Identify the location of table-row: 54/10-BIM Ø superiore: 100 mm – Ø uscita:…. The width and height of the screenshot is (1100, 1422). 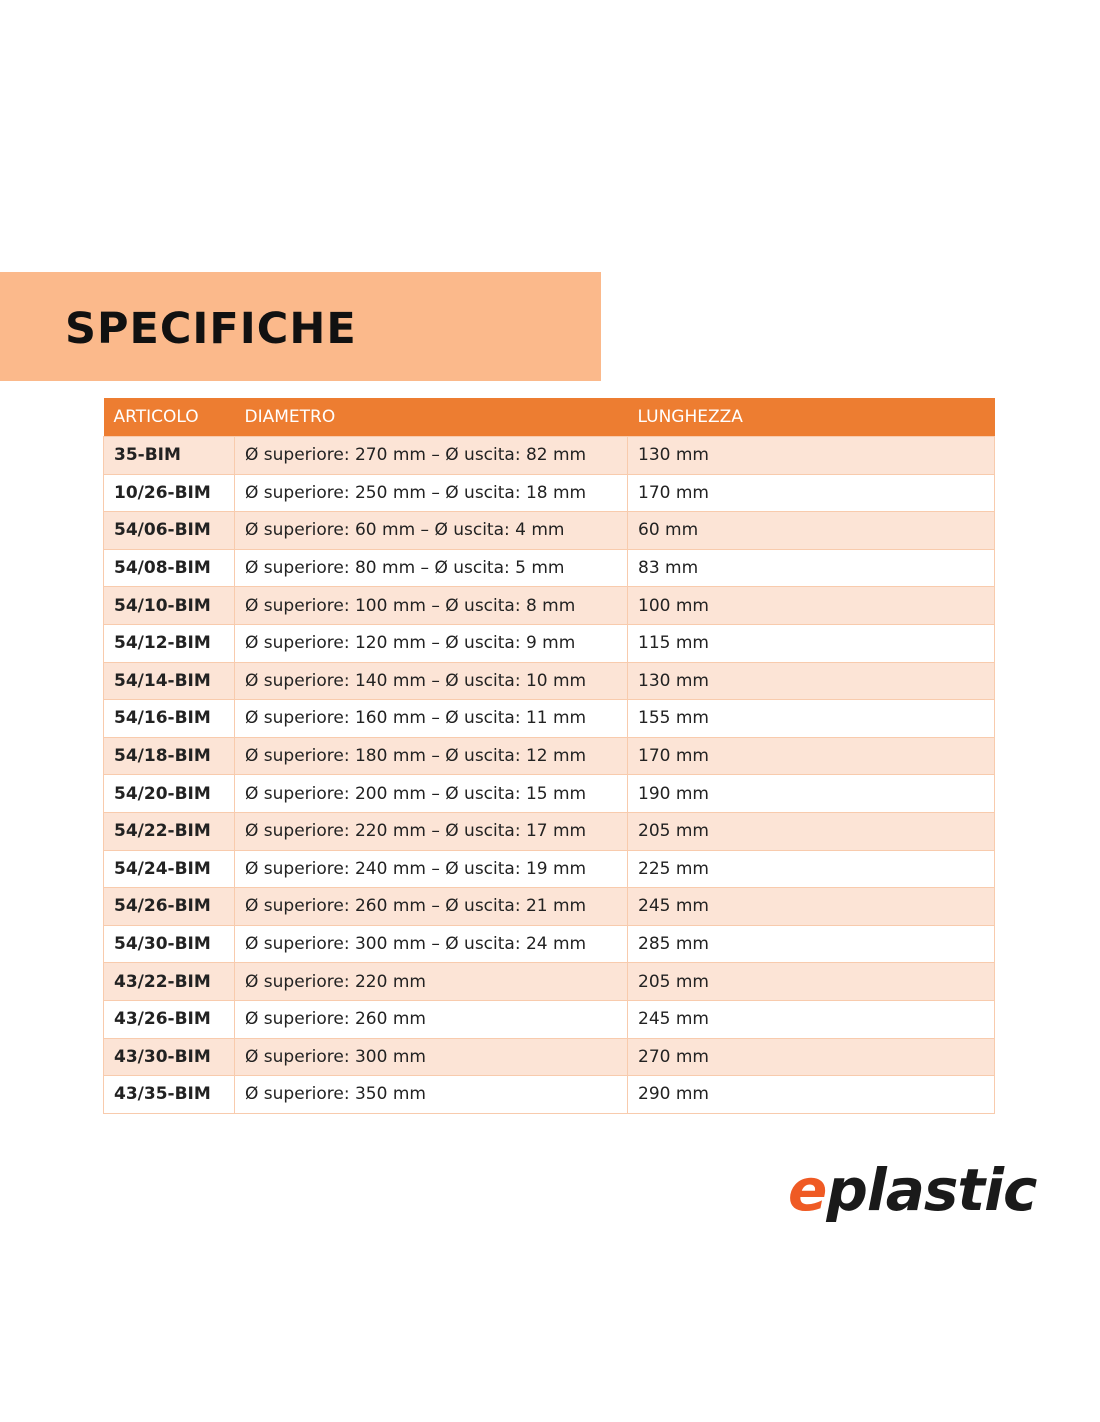
(549, 605).